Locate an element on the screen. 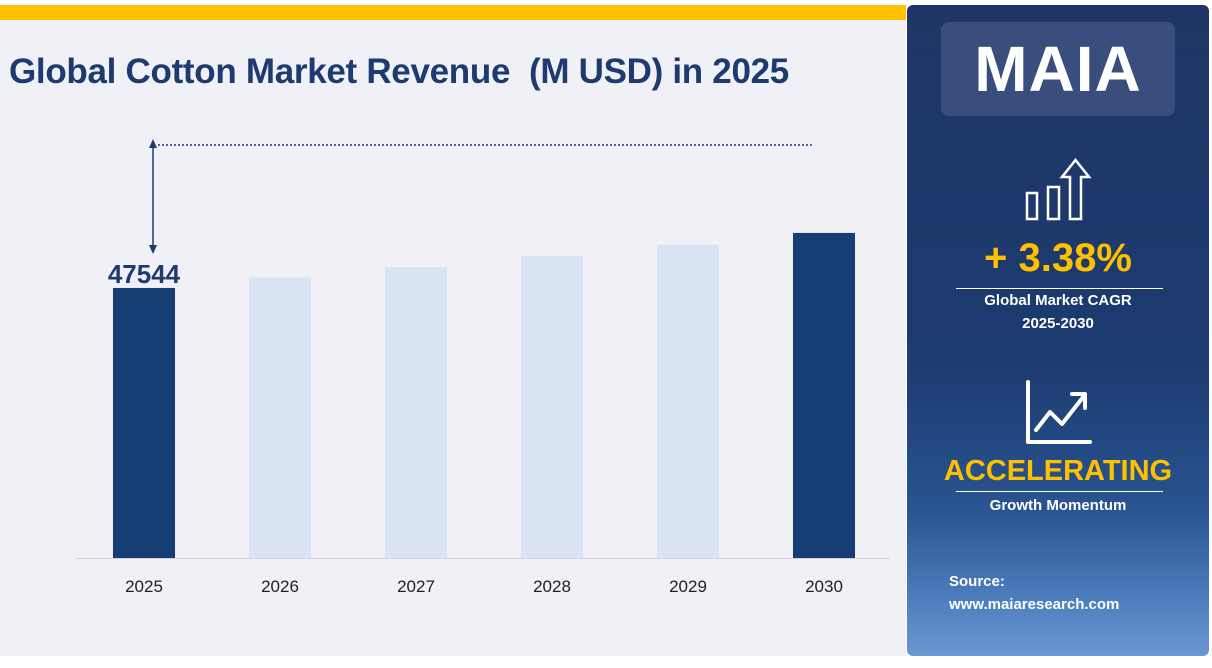 The width and height of the screenshot is (1212, 668). momentum-label: Growth Momentum is located at coordinates (1058, 505).